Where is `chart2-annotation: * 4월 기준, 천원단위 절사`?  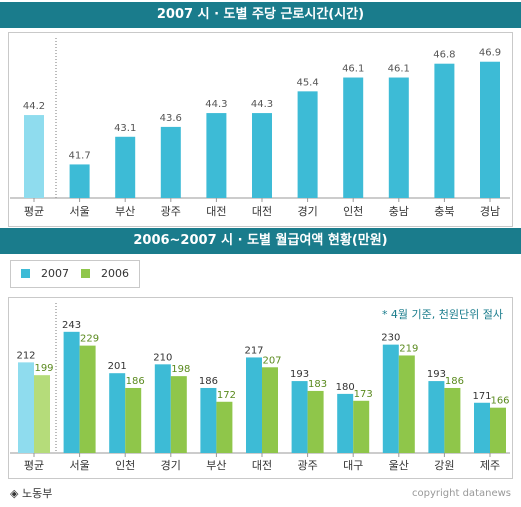
chart2-annotation: * 4월 기준, 천원단위 절사 is located at coordinates (442, 314).